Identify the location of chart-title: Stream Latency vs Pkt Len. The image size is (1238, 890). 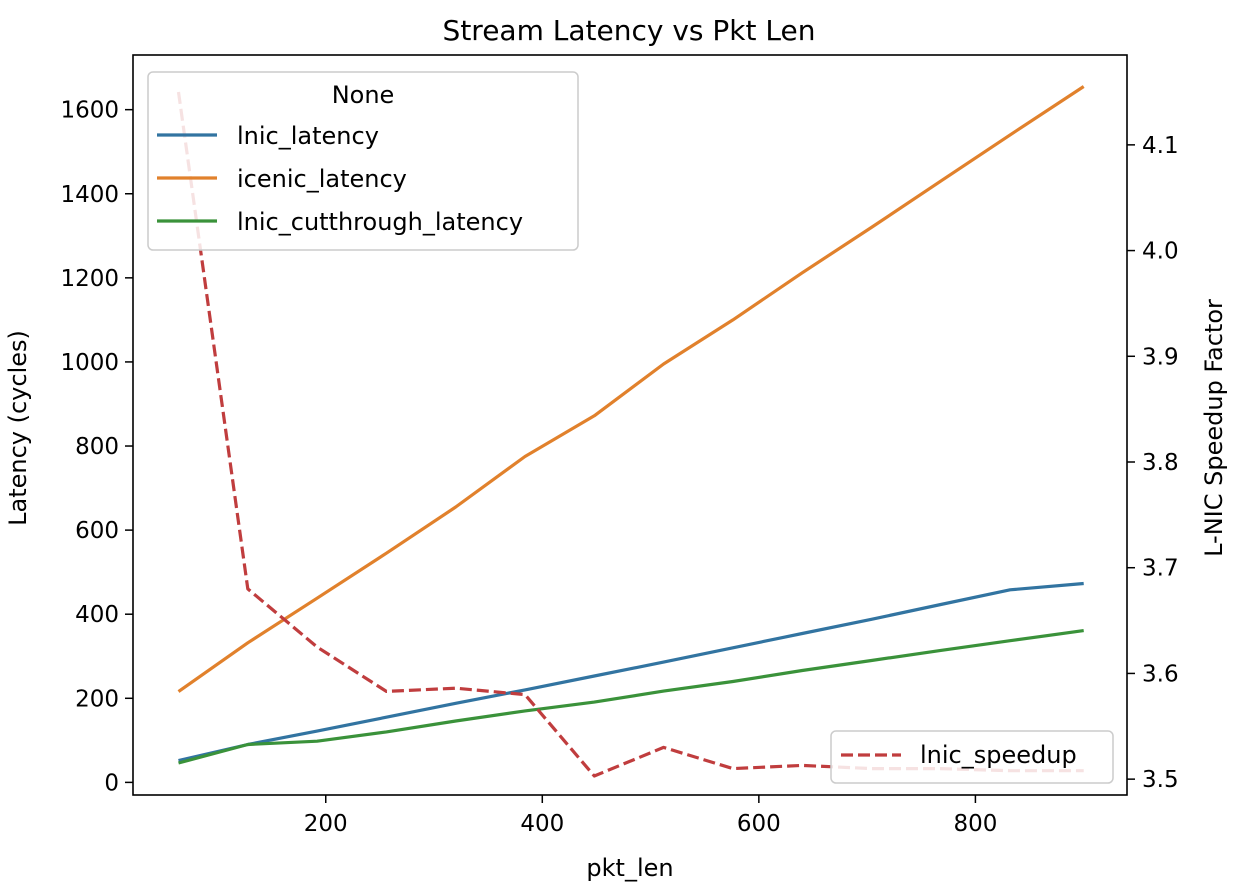
(629, 30).